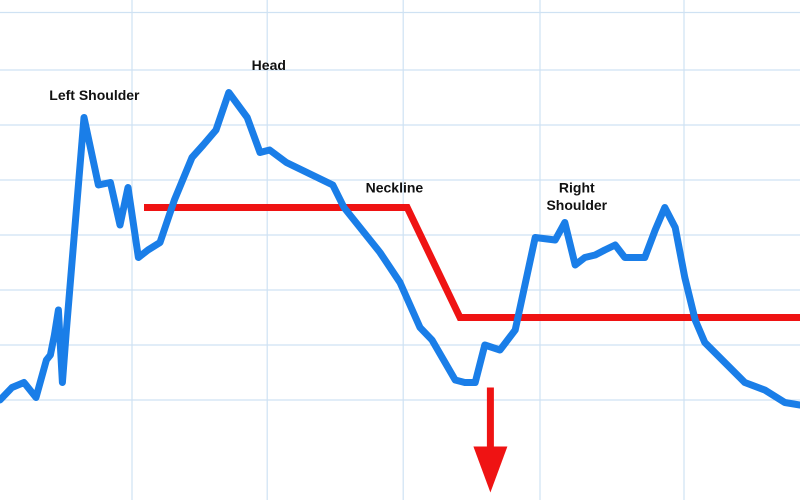 The width and height of the screenshot is (800, 500). Describe the element at coordinates (490, 469) in the screenshot. I see `target-arrow-head` at that location.